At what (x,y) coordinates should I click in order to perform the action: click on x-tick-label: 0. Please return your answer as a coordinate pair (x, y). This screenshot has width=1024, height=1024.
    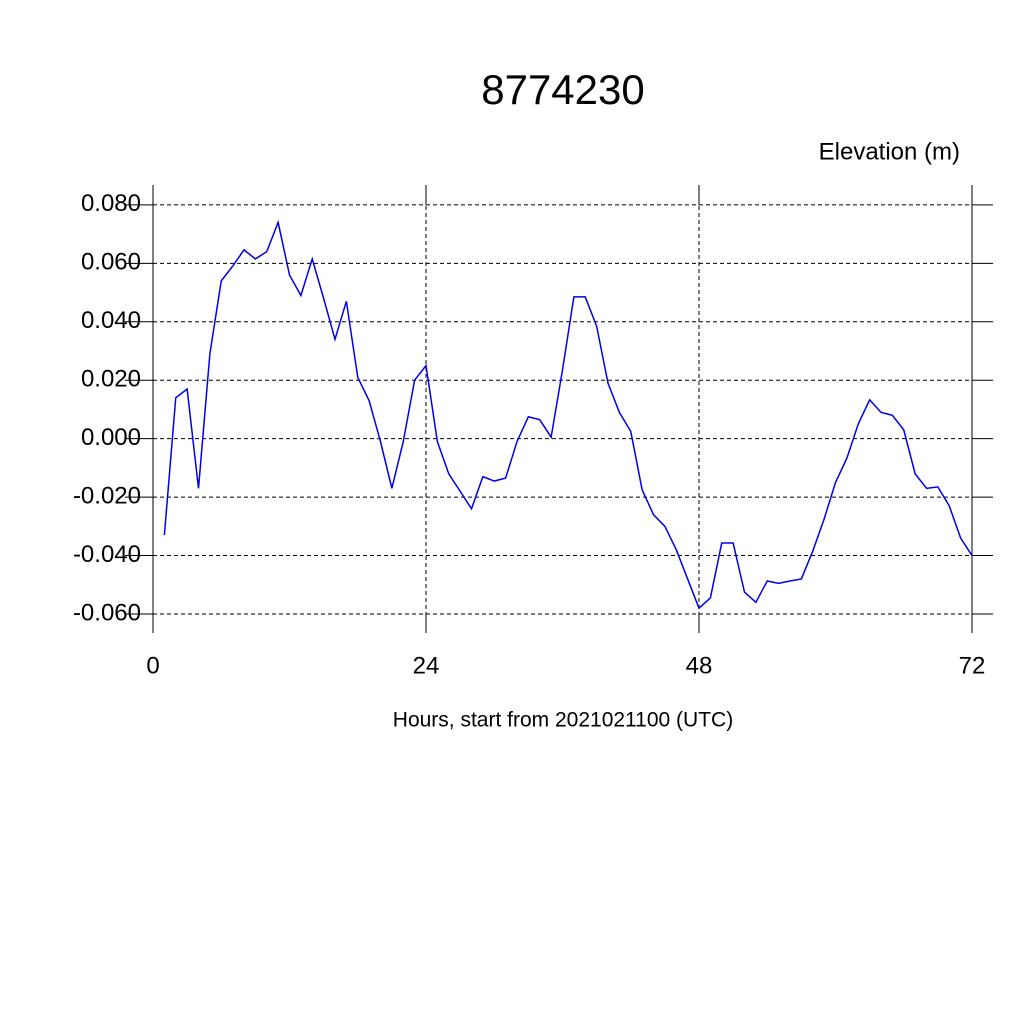
    Looking at the image, I should click on (152, 665).